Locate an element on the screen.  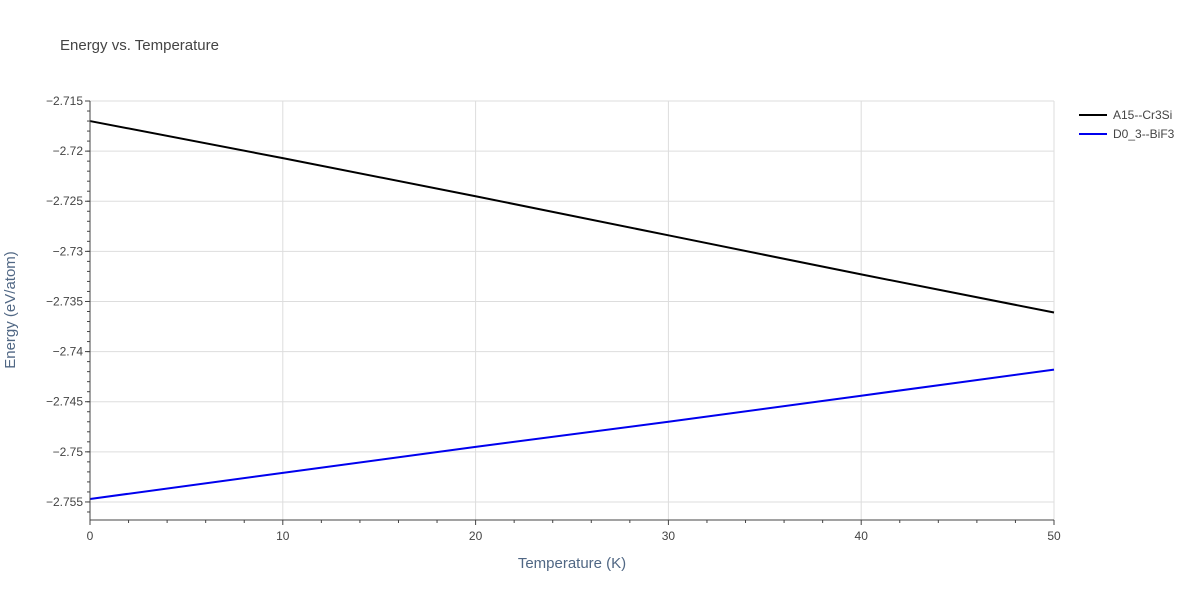
y-tick-label: −2.745 is located at coordinates (64, 402).